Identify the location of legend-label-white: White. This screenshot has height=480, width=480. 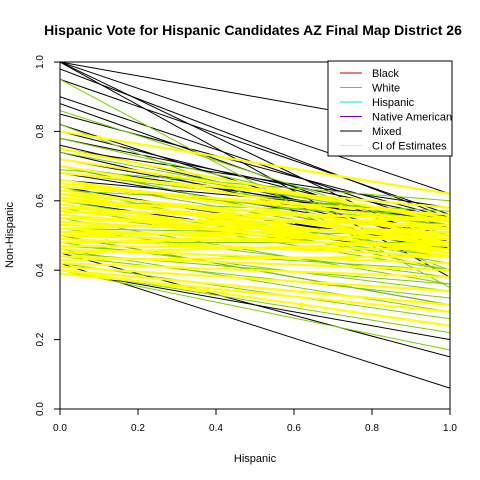
(386, 89).